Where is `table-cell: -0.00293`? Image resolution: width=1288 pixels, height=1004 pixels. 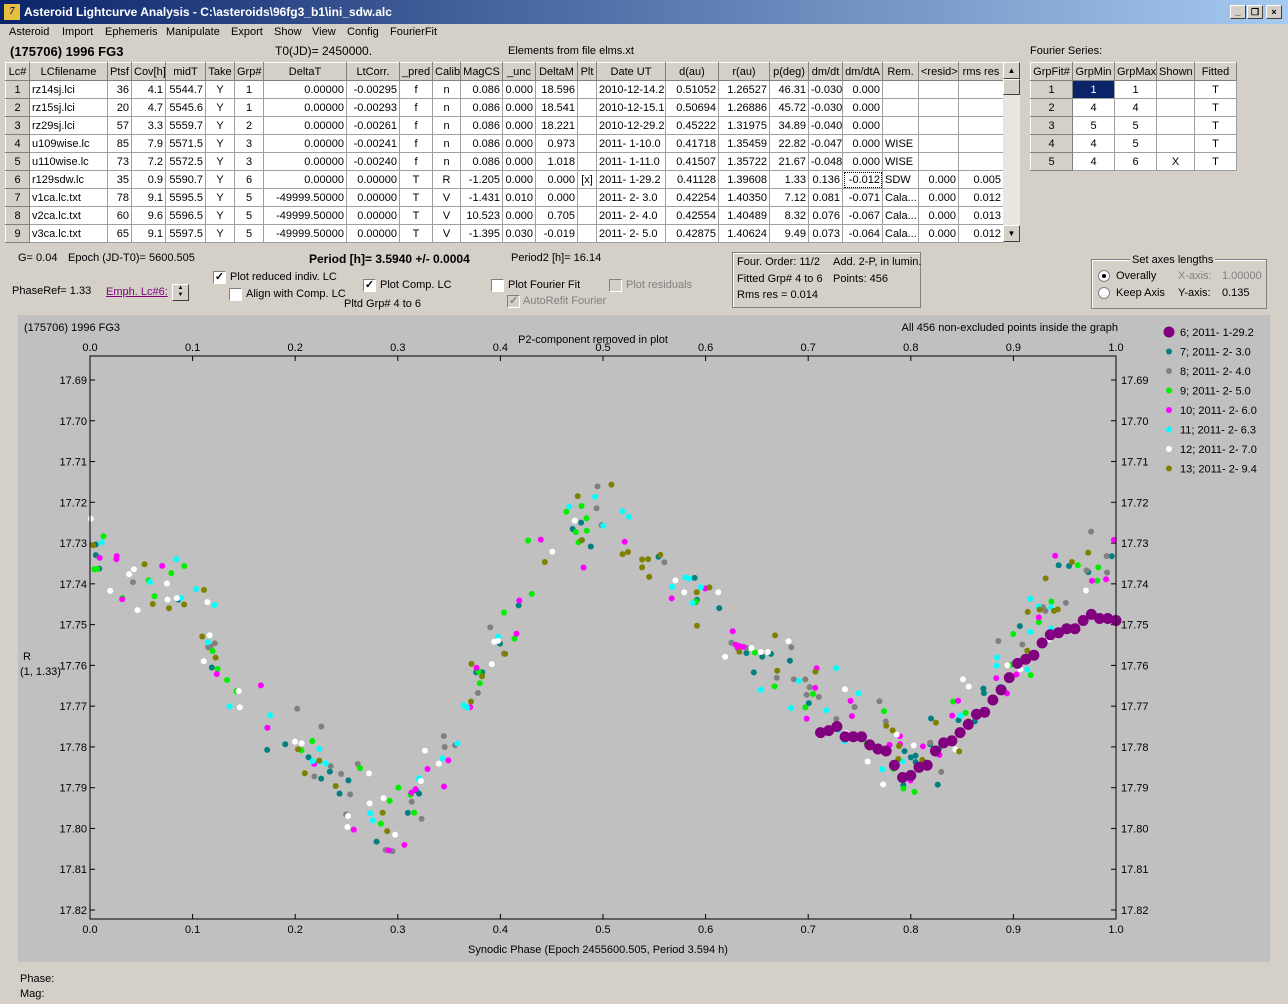 table-cell: -0.00293 is located at coordinates (373, 107).